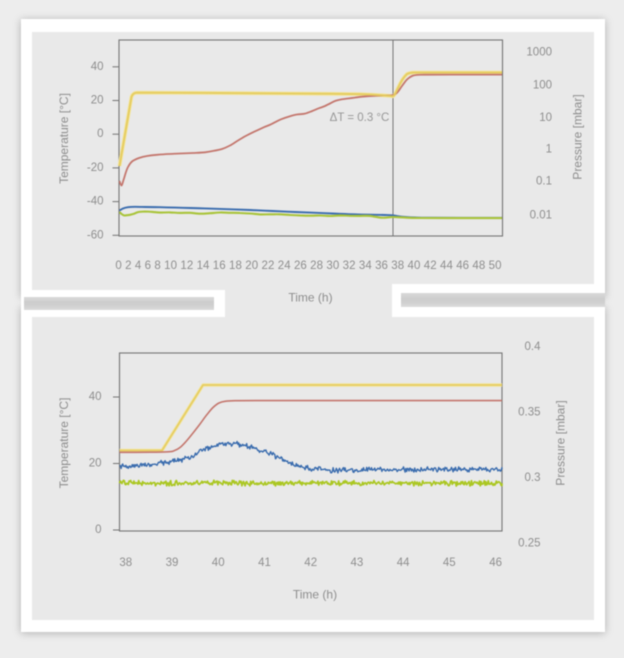 The width and height of the screenshot is (624, 658). I want to click on svg-text: 38, so click(125, 563).